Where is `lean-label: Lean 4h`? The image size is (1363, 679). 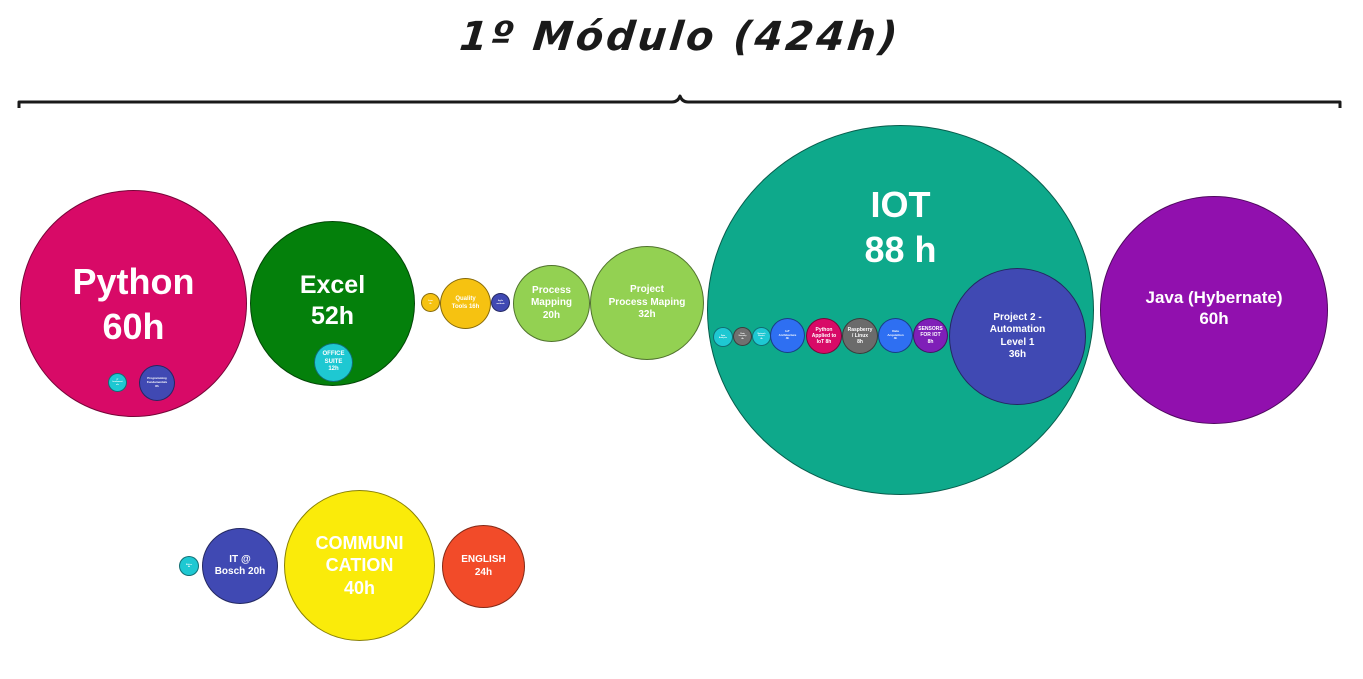
lean-label: Lean 4h is located at coordinates (430, 302).